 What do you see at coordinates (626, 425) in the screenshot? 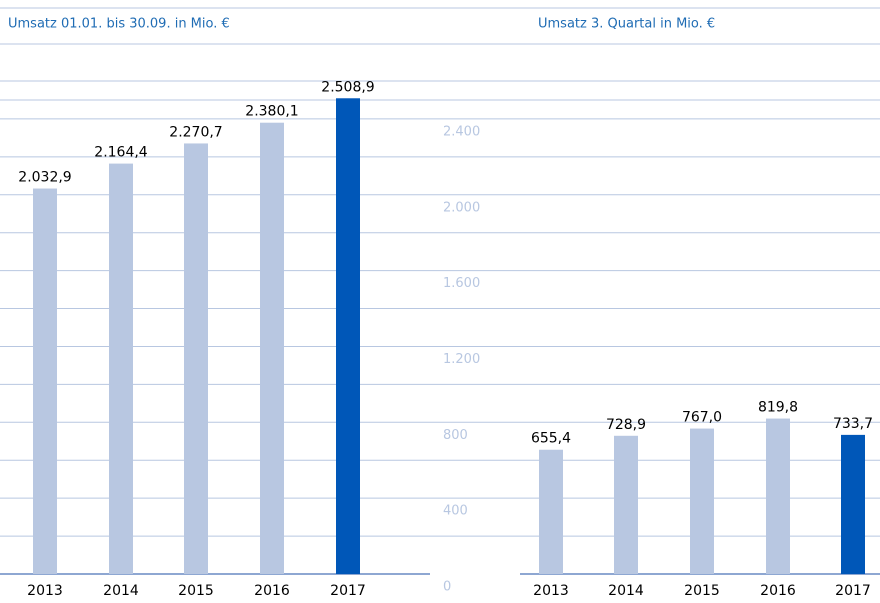
I see `data-label: 728,9` at bounding box center [626, 425].